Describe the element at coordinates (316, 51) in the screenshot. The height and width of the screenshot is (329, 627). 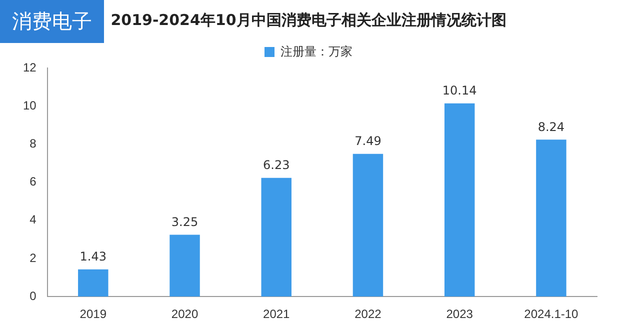
I see `legend-label: 注册量：万家` at that location.